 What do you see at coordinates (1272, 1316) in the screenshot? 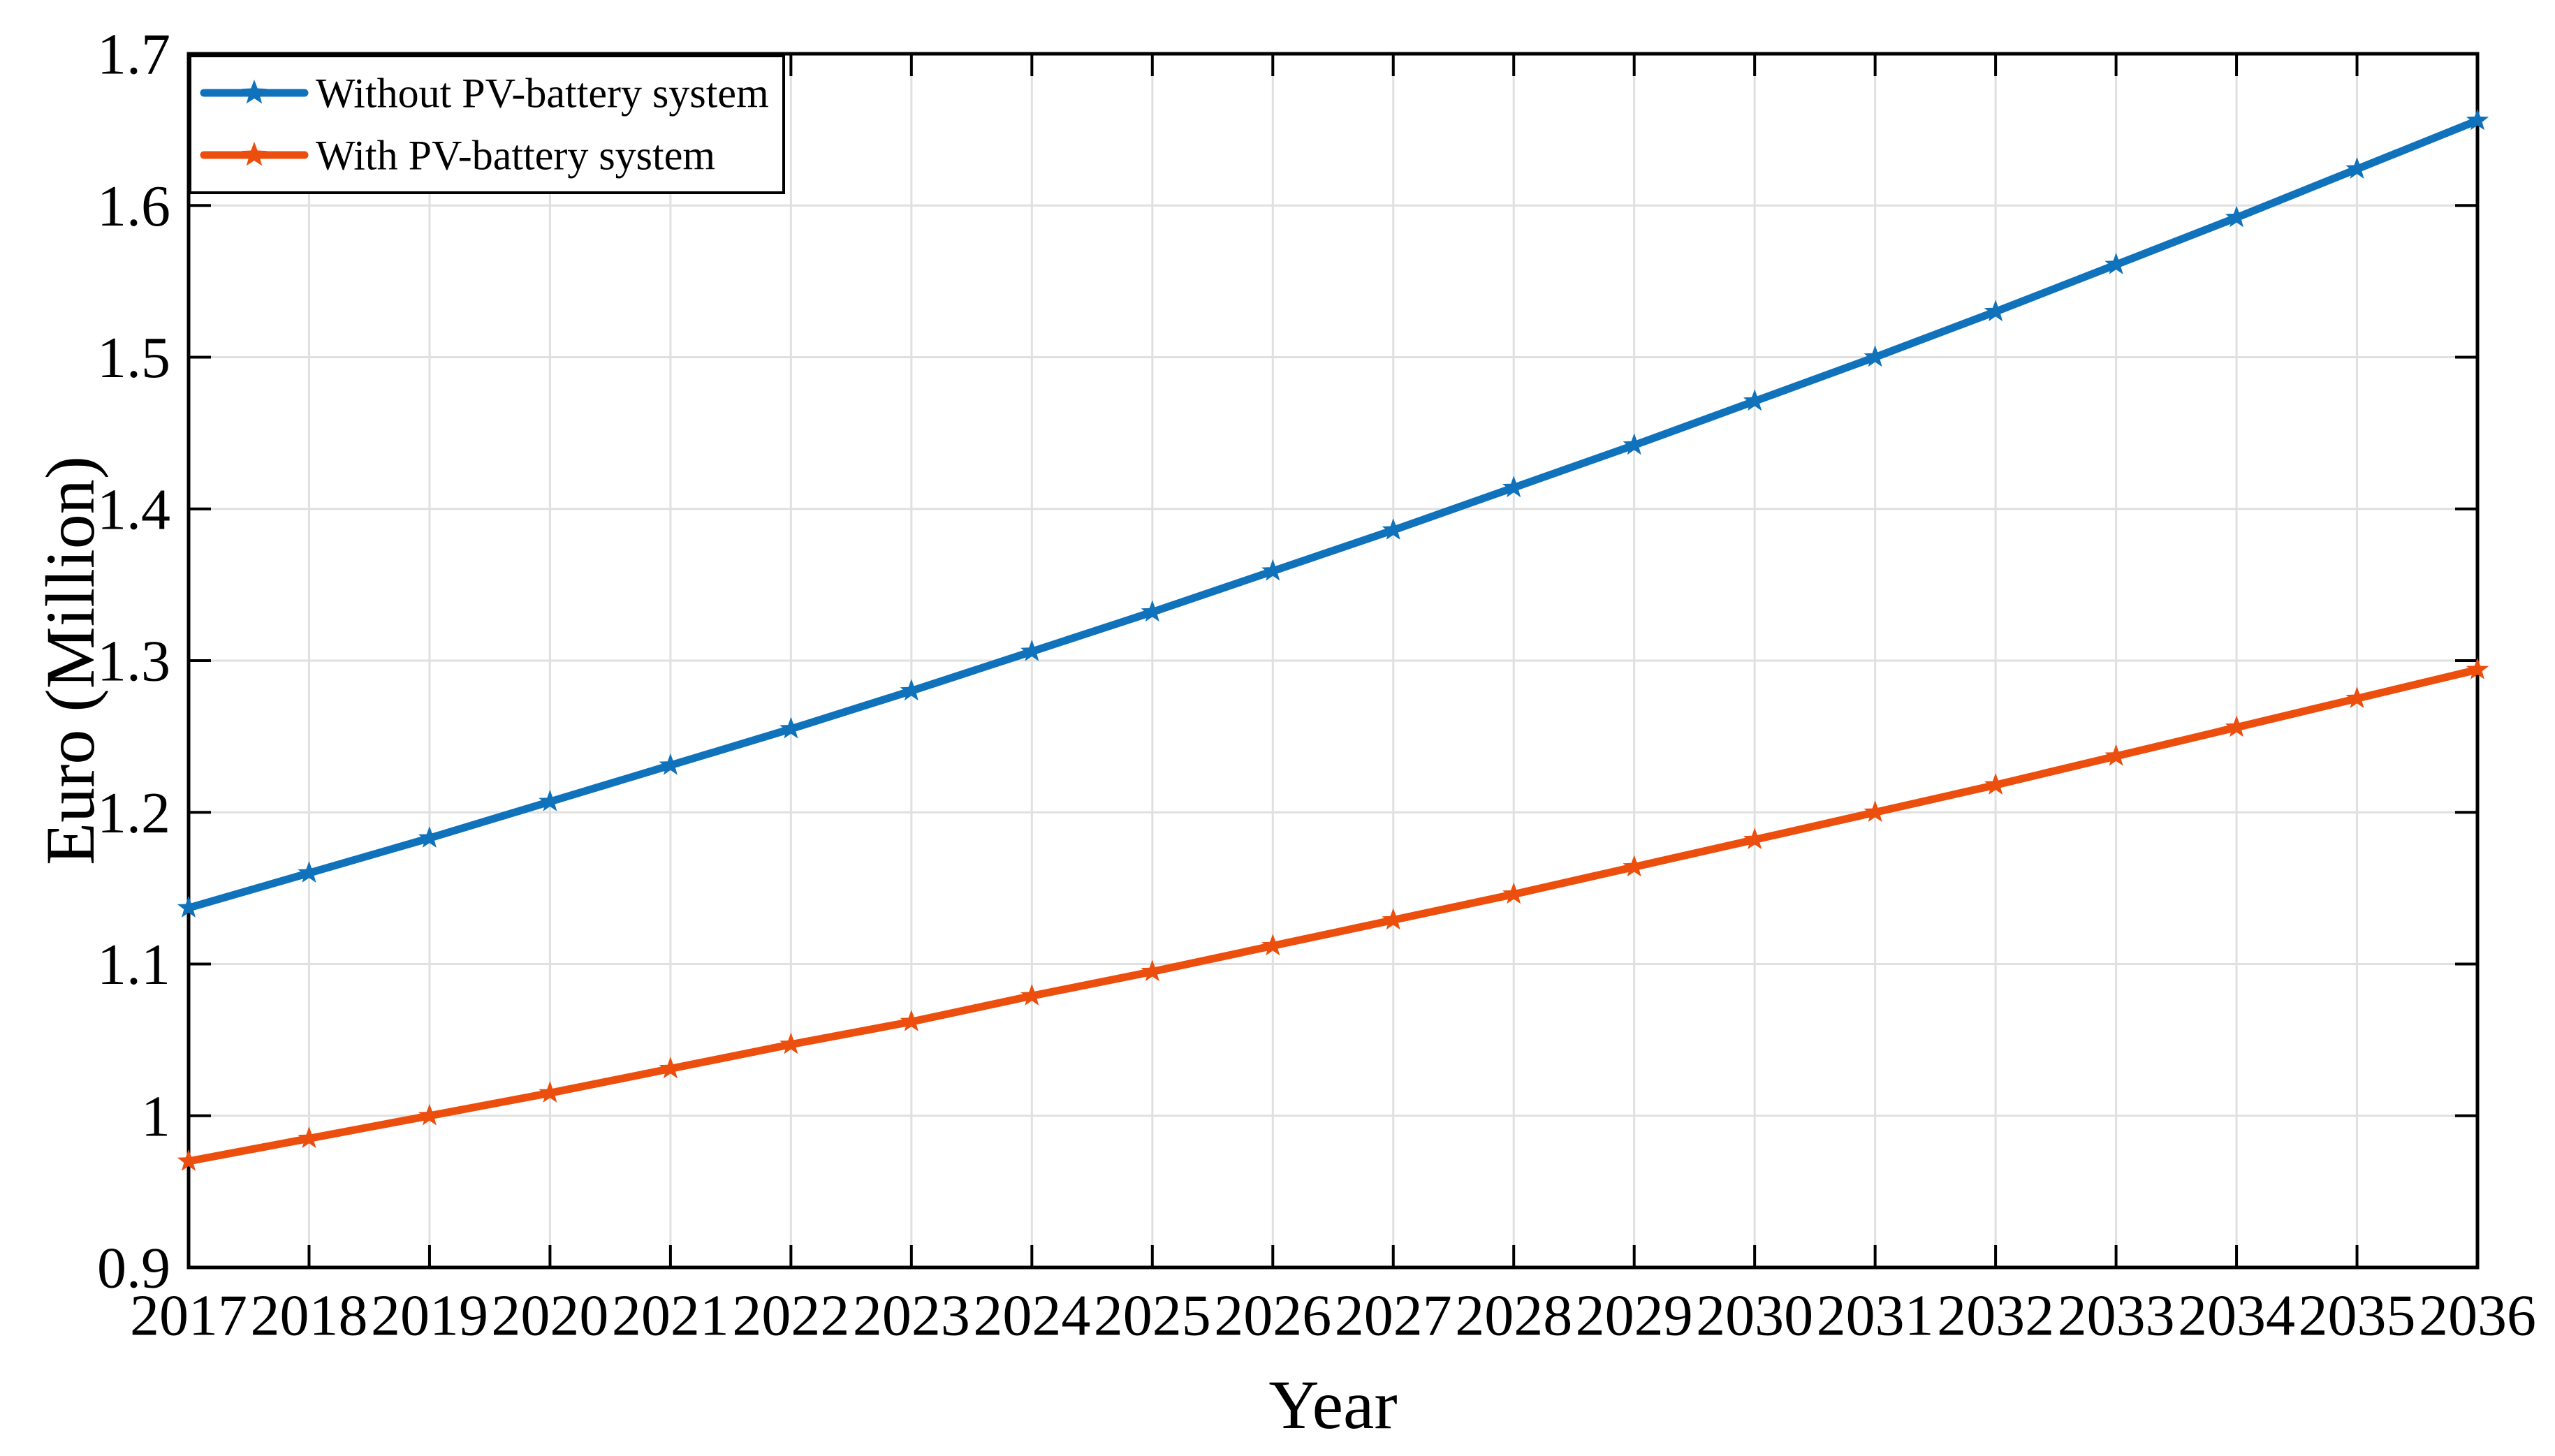
I see `x-tick-label: 2026` at bounding box center [1272, 1316].